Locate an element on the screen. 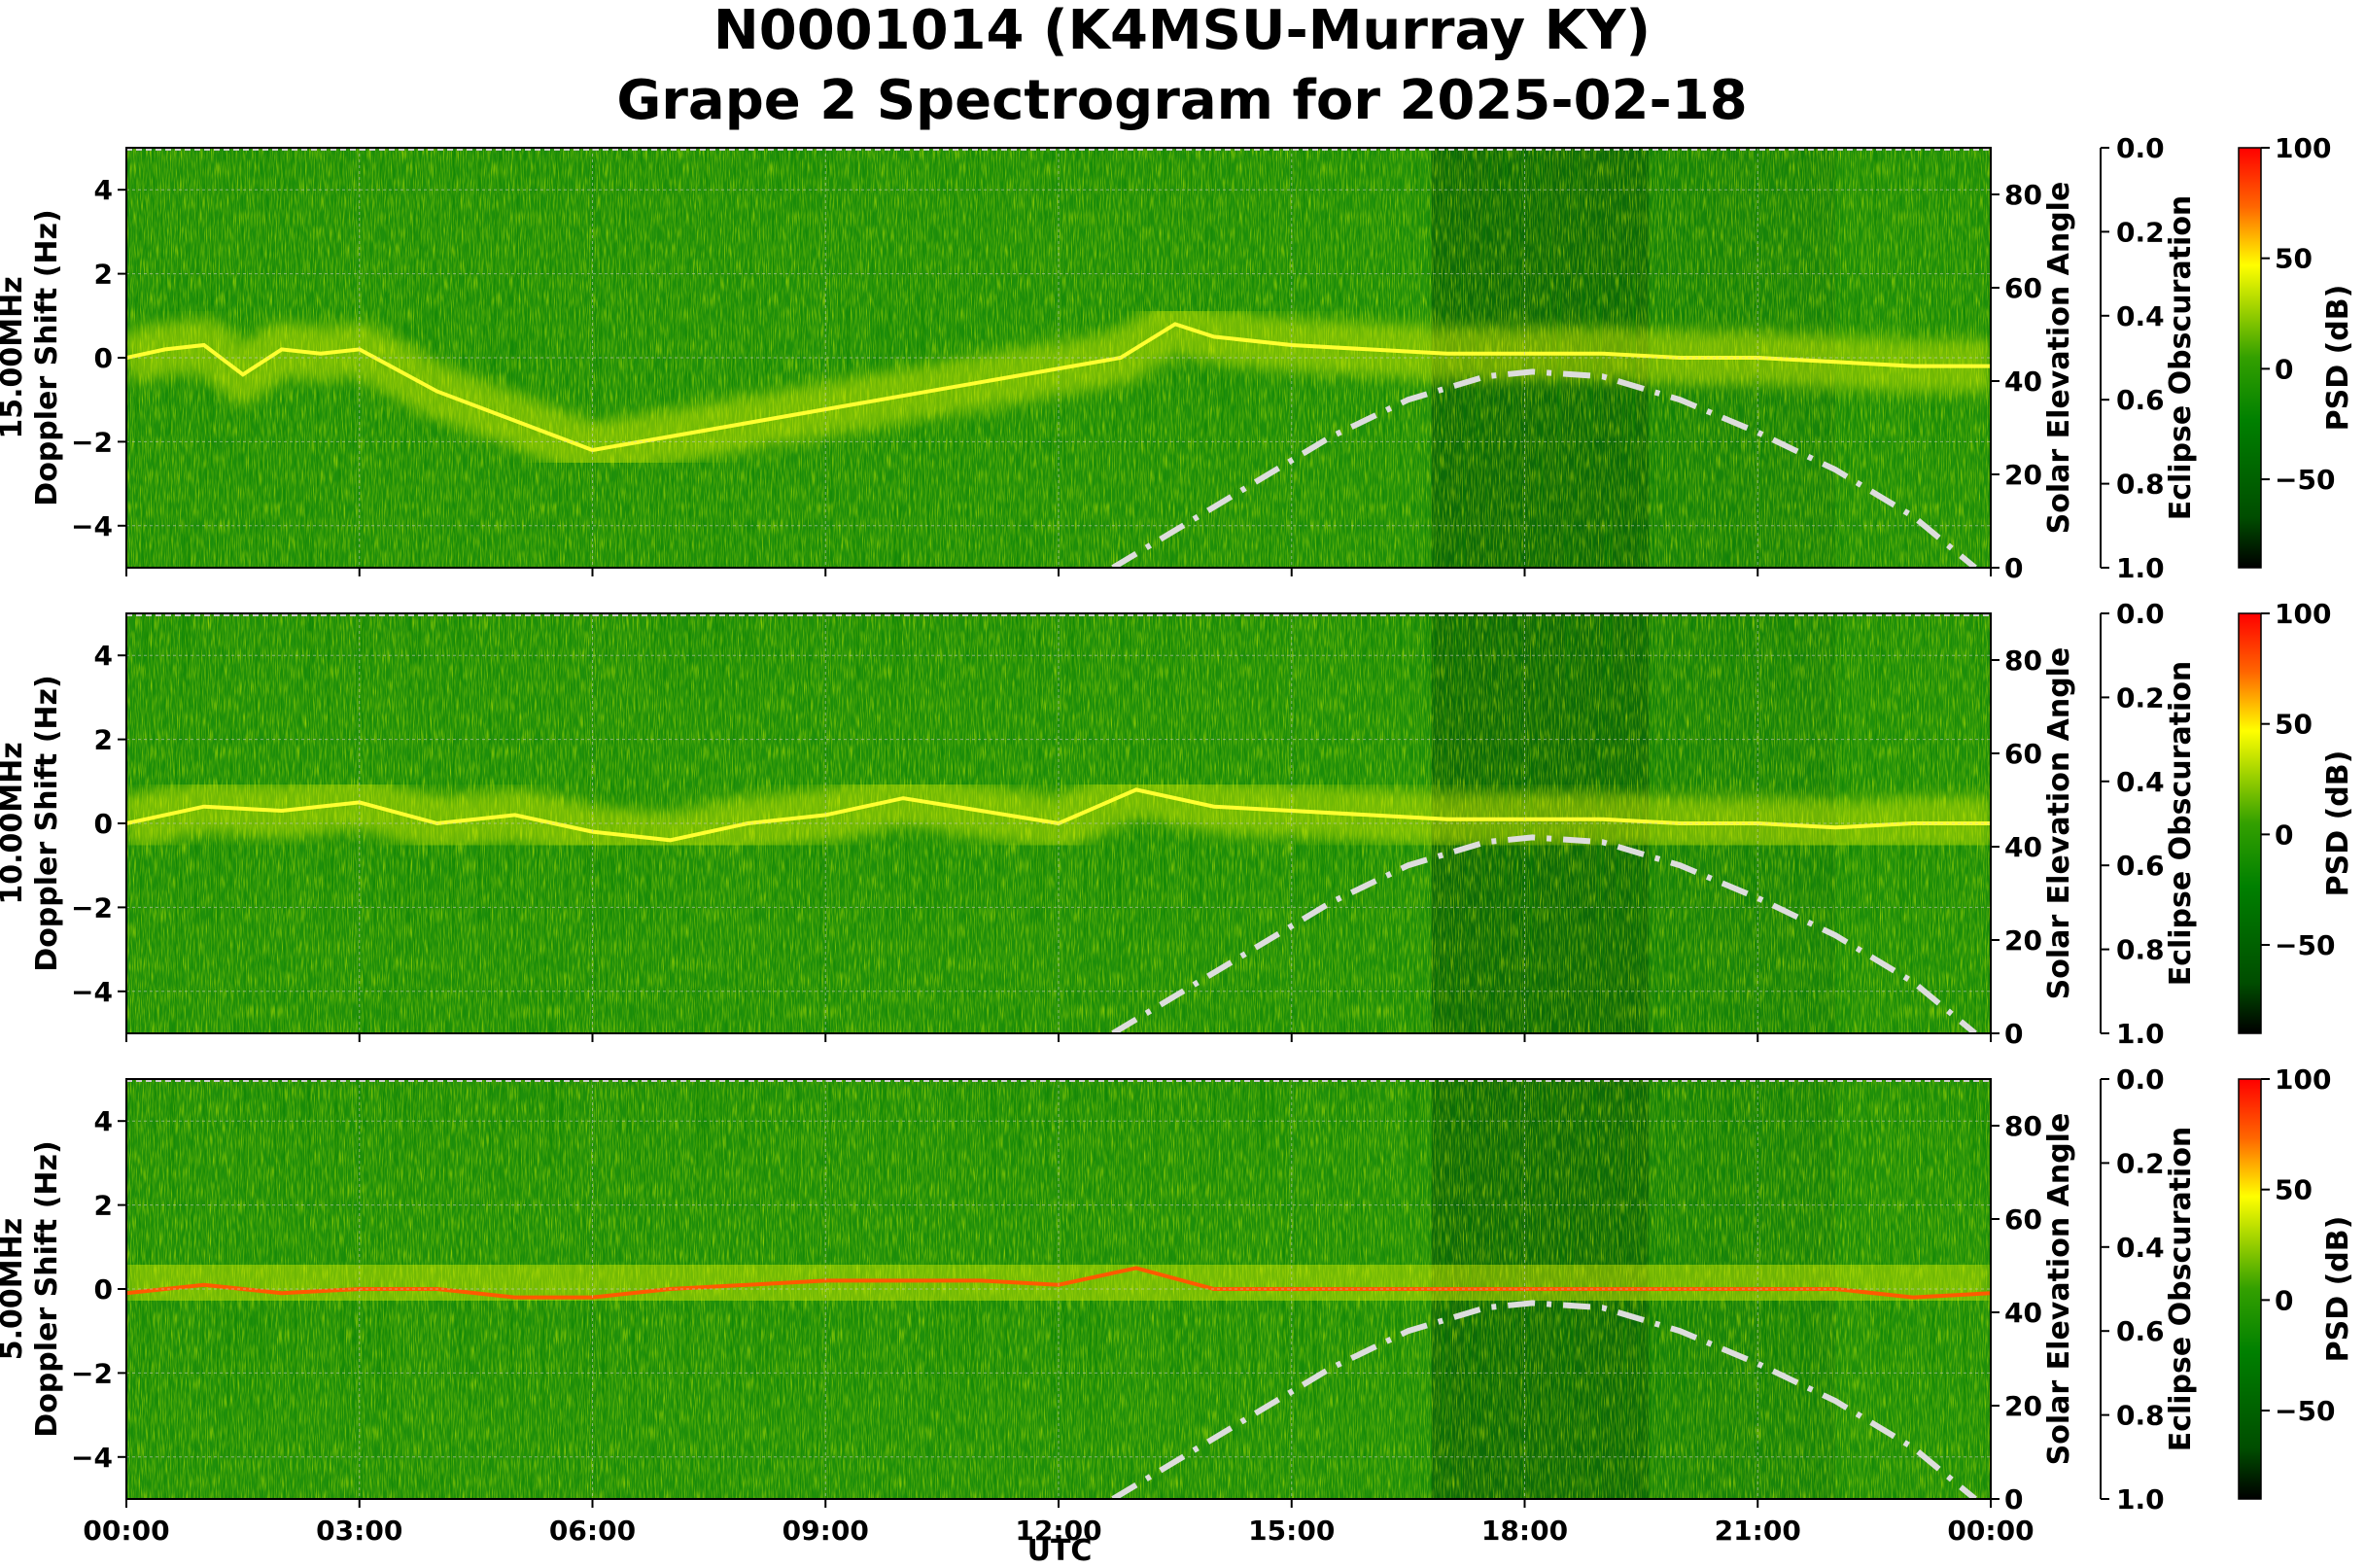  x-tick-label: 06:00 is located at coordinates (592, 1531).